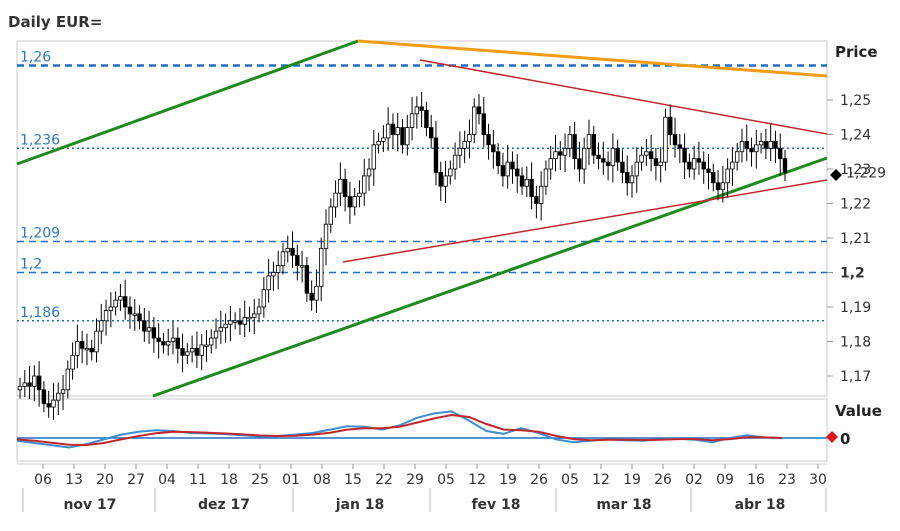  Describe the element at coordinates (495, 505) in the screenshot. I see `month-label: fev 18` at that location.